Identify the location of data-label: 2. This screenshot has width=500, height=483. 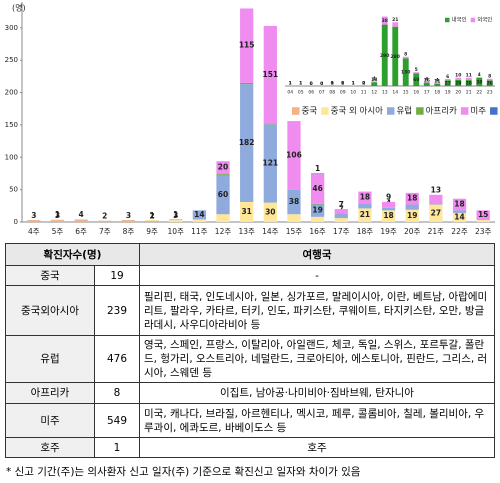
(104, 215).